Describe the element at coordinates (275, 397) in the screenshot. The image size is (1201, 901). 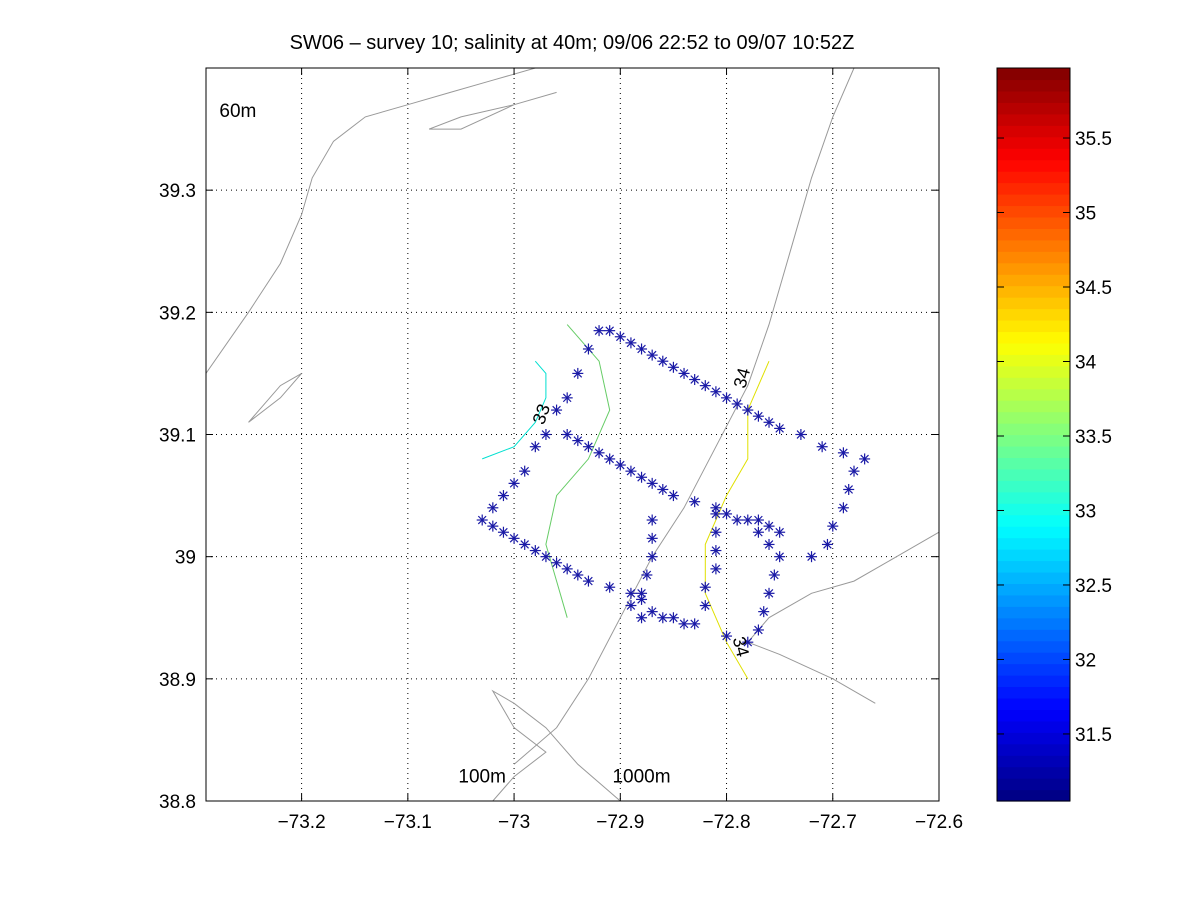
I see `bathymetry-contour-60m-shoal-a` at that location.